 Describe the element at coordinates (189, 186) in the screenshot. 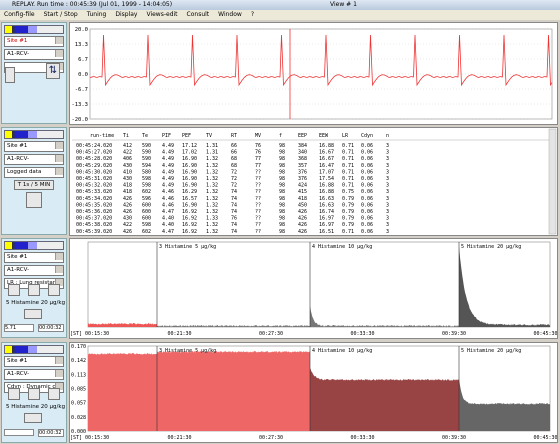

I see `table-cell: 16.90` at that location.